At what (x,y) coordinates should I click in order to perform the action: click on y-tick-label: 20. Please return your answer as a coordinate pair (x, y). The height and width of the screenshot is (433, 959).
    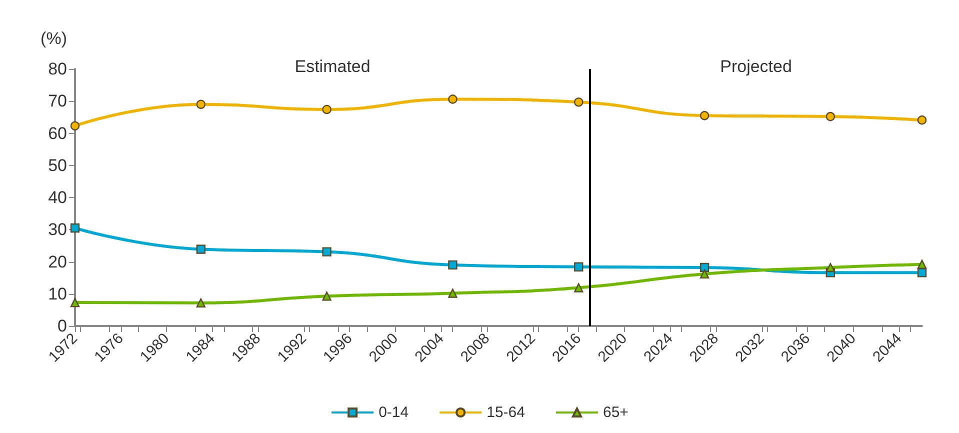
    Looking at the image, I should click on (57, 262).